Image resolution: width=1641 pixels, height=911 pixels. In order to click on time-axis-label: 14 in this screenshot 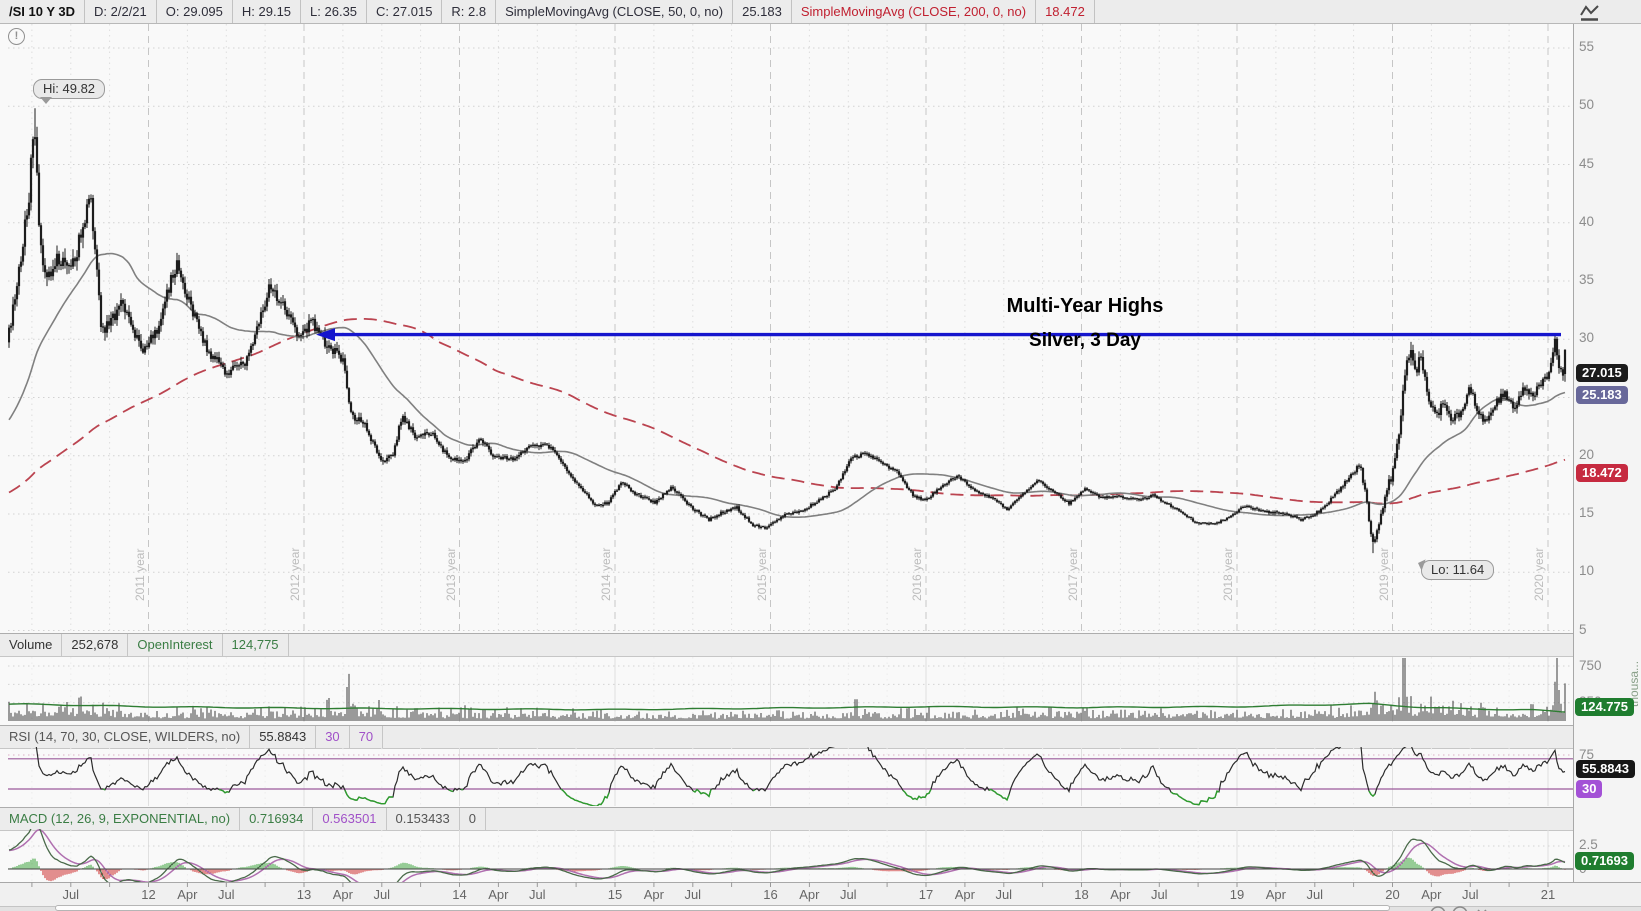, I will do `click(459, 894)`.